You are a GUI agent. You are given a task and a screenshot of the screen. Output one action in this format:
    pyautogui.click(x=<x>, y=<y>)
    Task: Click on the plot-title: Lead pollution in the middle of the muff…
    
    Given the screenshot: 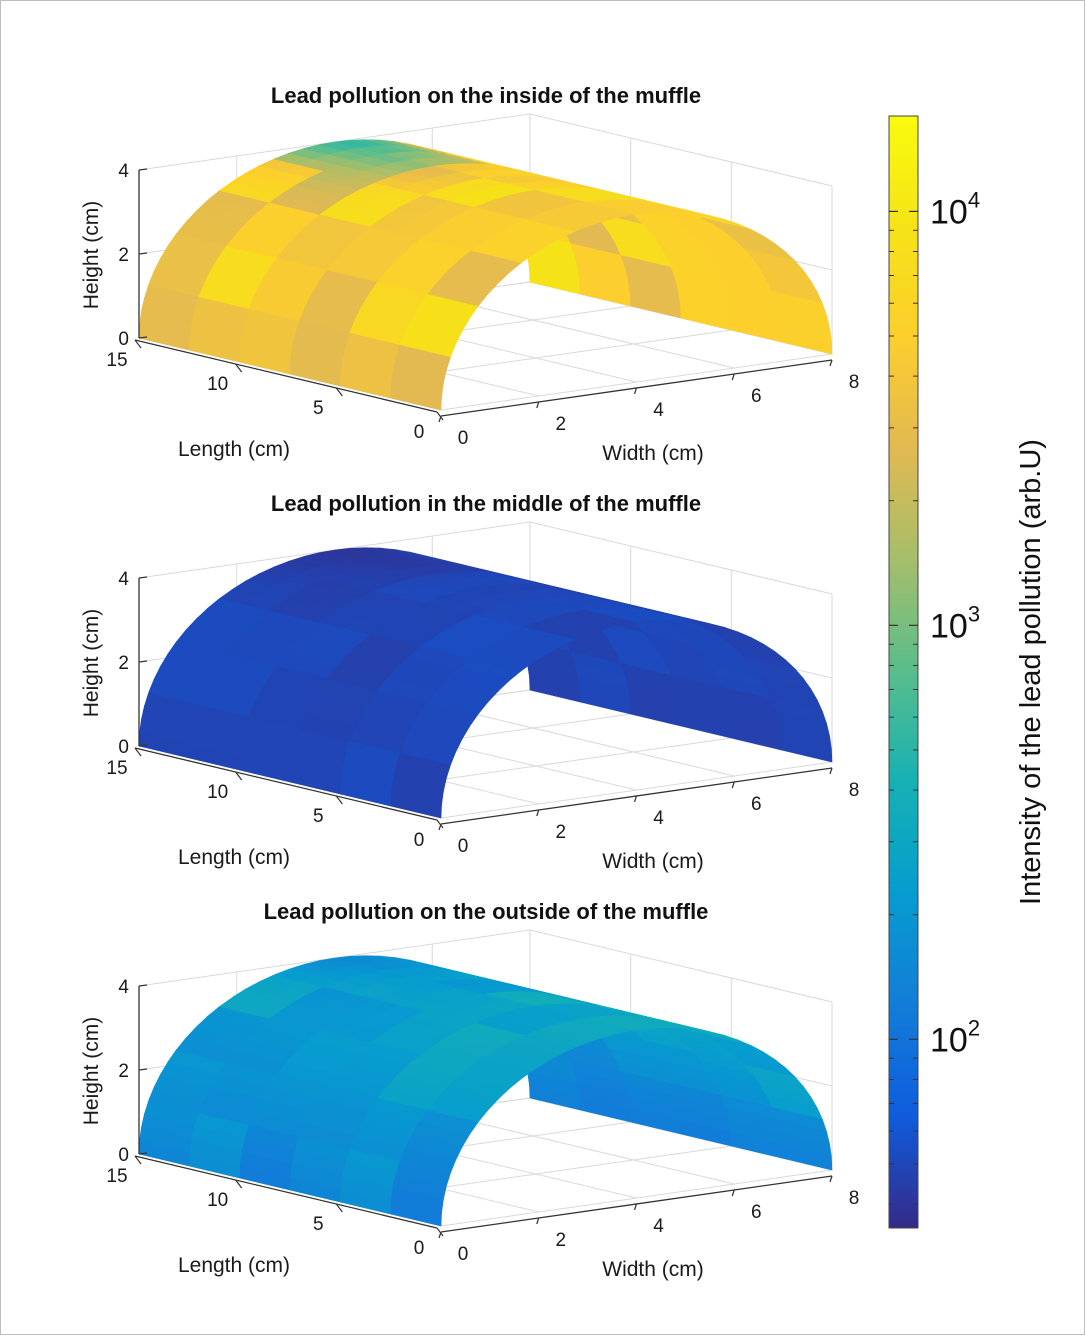 What is the action you would take?
    pyautogui.click(x=486, y=503)
    